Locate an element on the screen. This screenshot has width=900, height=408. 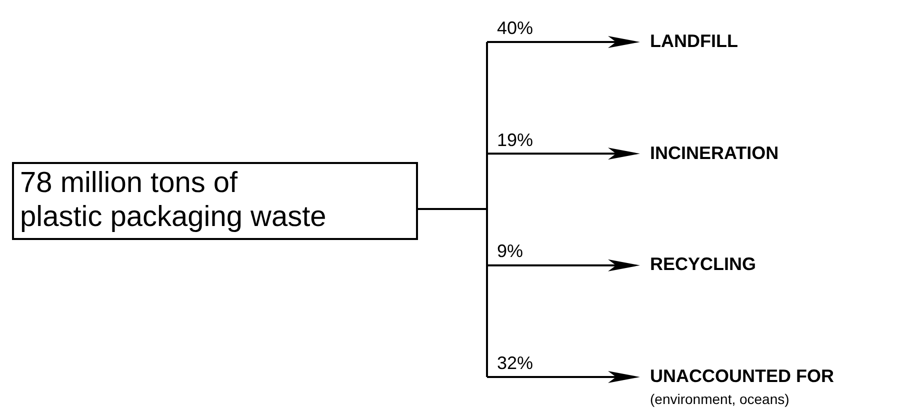
category-label: INCINERATION is located at coordinates (714, 153).